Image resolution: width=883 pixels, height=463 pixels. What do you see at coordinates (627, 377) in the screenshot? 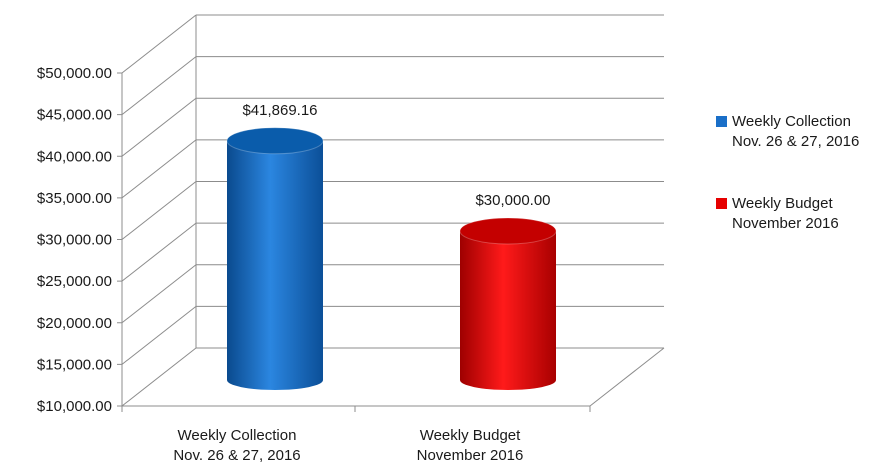
I see `floor-edge` at bounding box center [627, 377].